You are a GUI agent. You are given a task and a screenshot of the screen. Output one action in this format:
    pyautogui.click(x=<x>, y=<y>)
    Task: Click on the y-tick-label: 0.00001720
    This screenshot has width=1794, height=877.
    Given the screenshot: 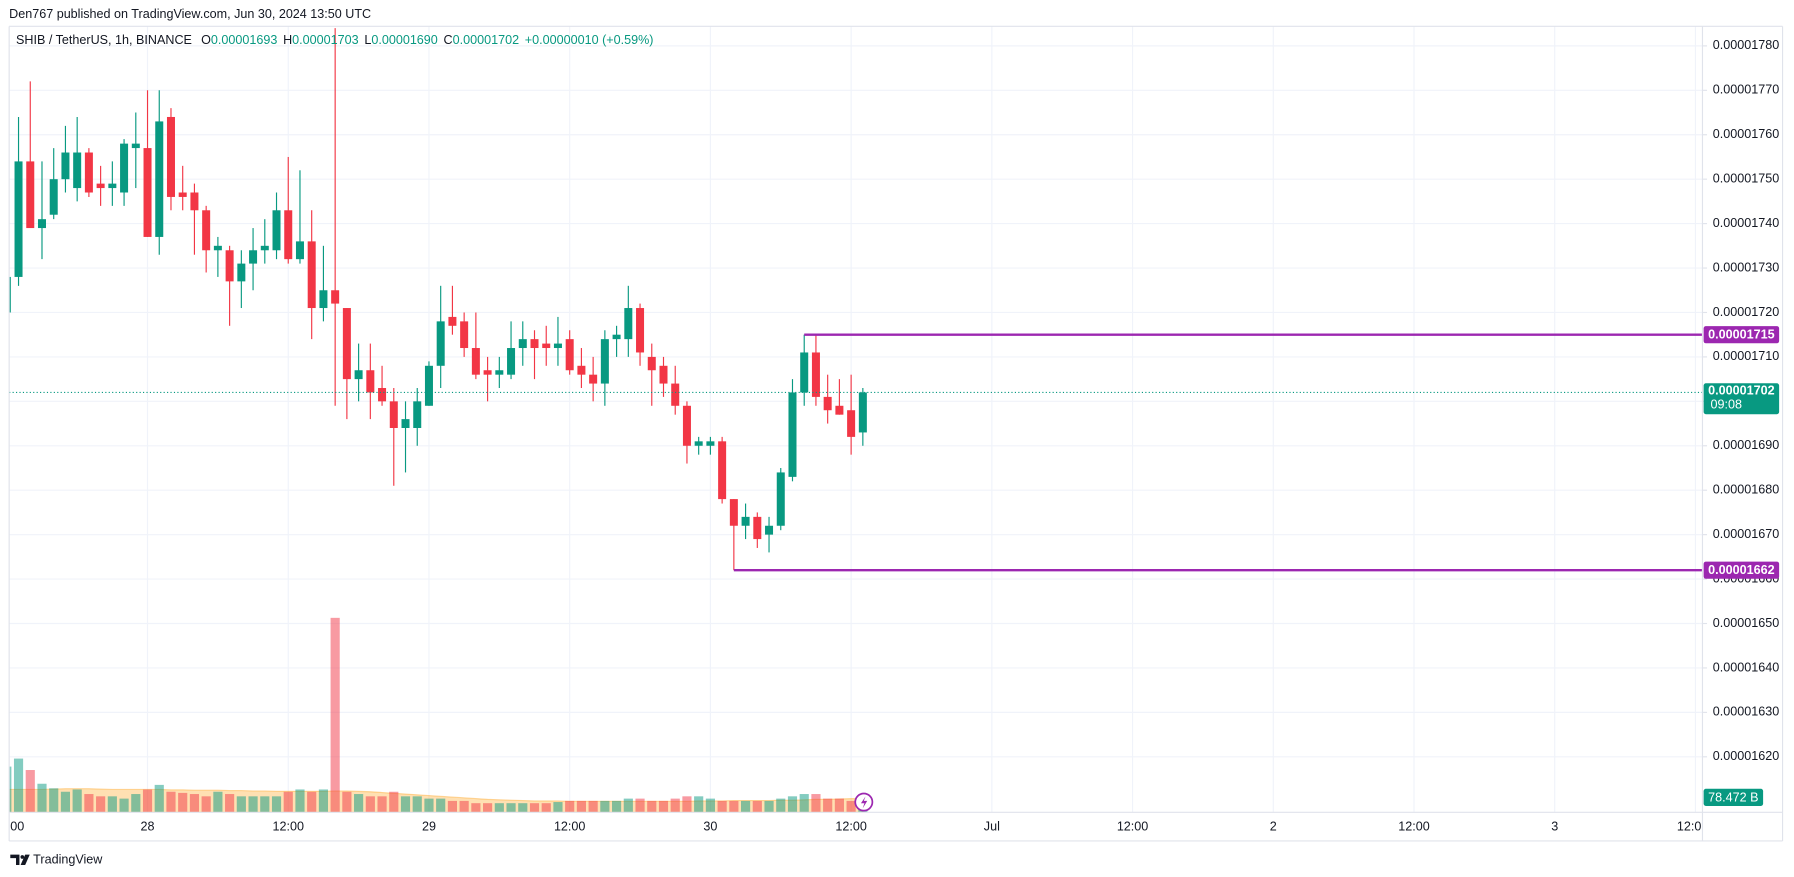 What is the action you would take?
    pyautogui.click(x=1746, y=312)
    